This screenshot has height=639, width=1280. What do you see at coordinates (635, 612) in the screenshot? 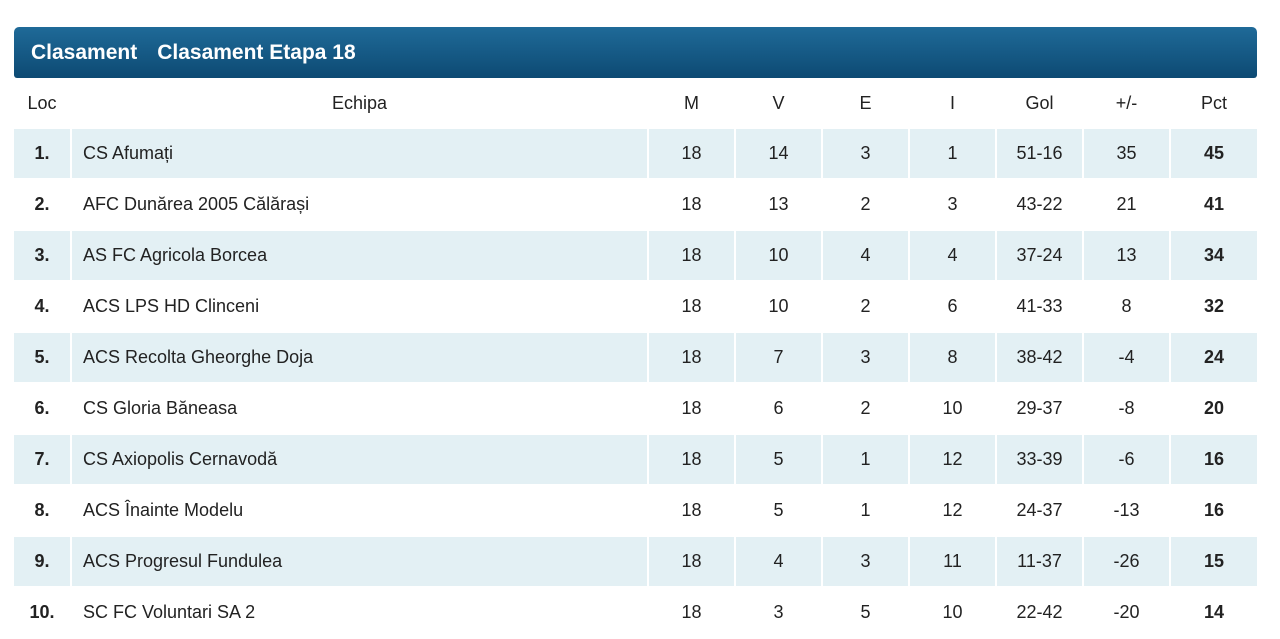
I see `table-row: 10. SC FC Voluntari SA 2 18 3 5 10 22-42 -20 14` at bounding box center [635, 612].